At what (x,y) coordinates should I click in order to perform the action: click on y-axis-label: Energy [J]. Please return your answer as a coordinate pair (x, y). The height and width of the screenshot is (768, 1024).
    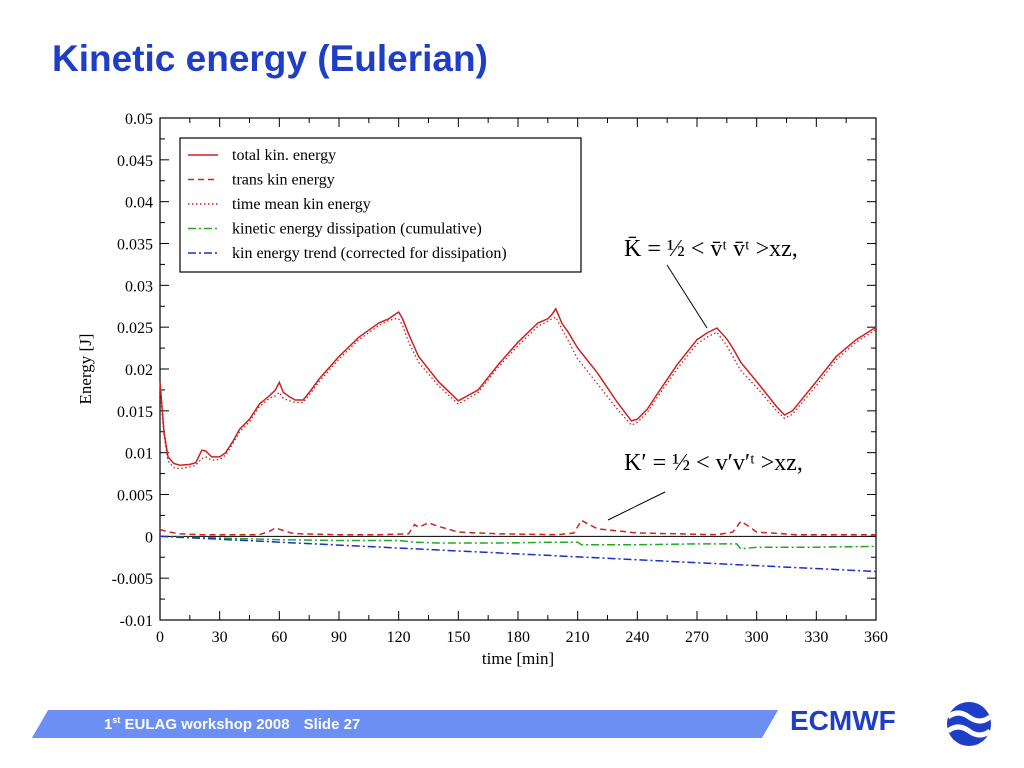
    Looking at the image, I should click on (85, 369).